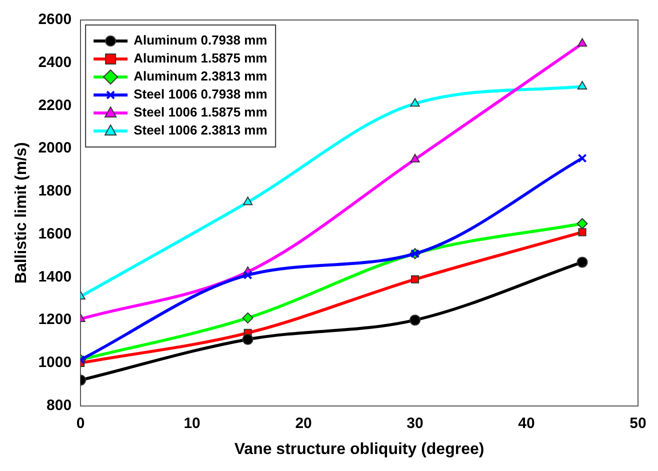 This screenshot has height=471, width=658. What do you see at coordinates (59, 405) in the screenshot?
I see `y-tick-label: 800` at bounding box center [59, 405].